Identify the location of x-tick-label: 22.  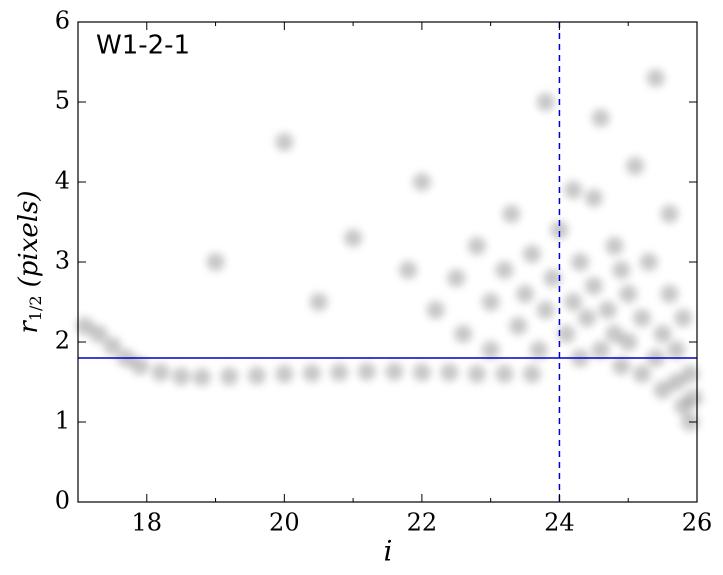
(422, 523).